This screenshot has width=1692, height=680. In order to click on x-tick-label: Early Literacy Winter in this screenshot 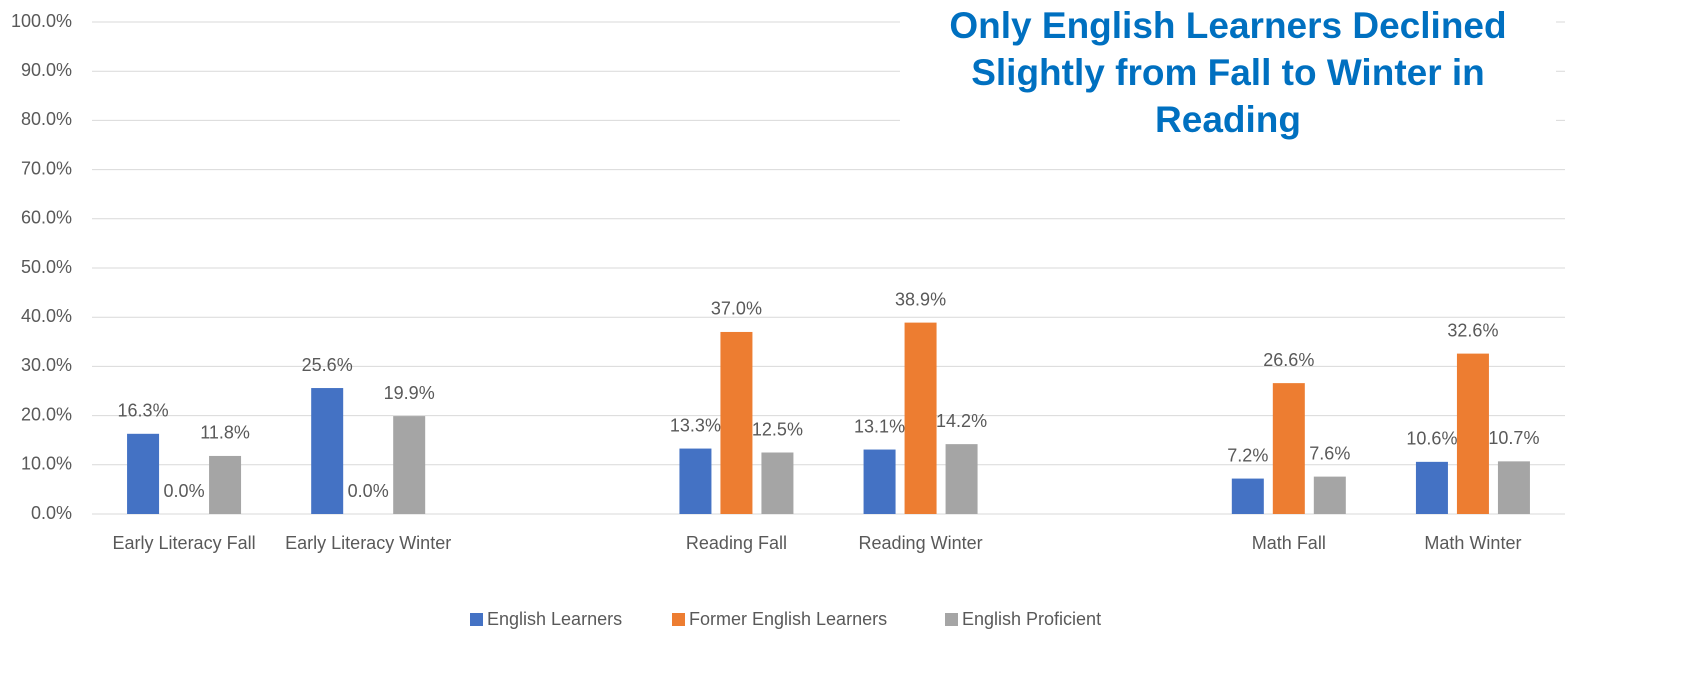, I will do `click(368, 543)`.